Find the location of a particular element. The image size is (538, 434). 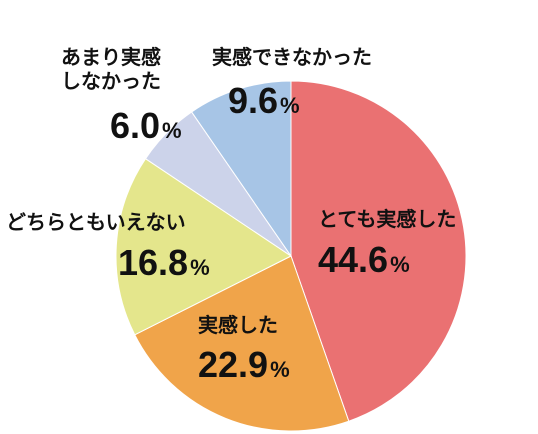

slice-value-2: 22.9% is located at coordinates (244, 364).